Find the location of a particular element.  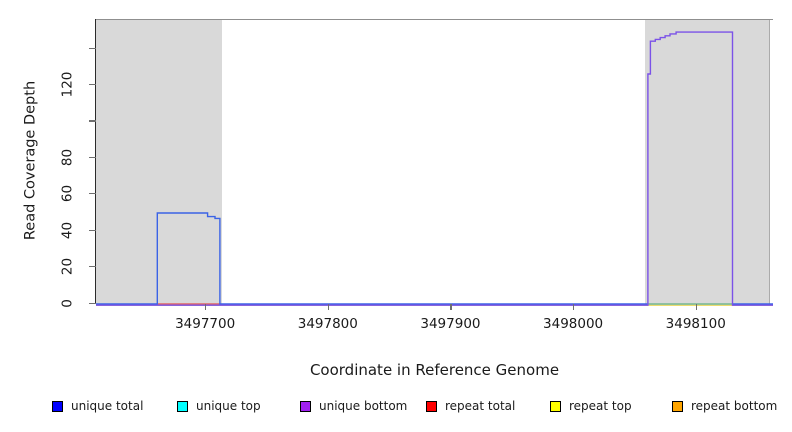

legend-item: repeat bottom is located at coordinates (724, 406).